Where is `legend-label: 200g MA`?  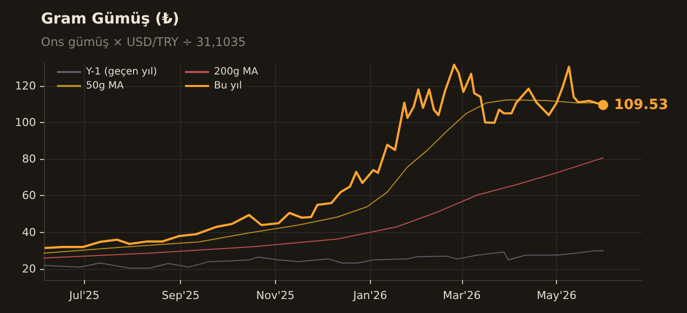
legend-label: 200g MA is located at coordinates (236, 72).